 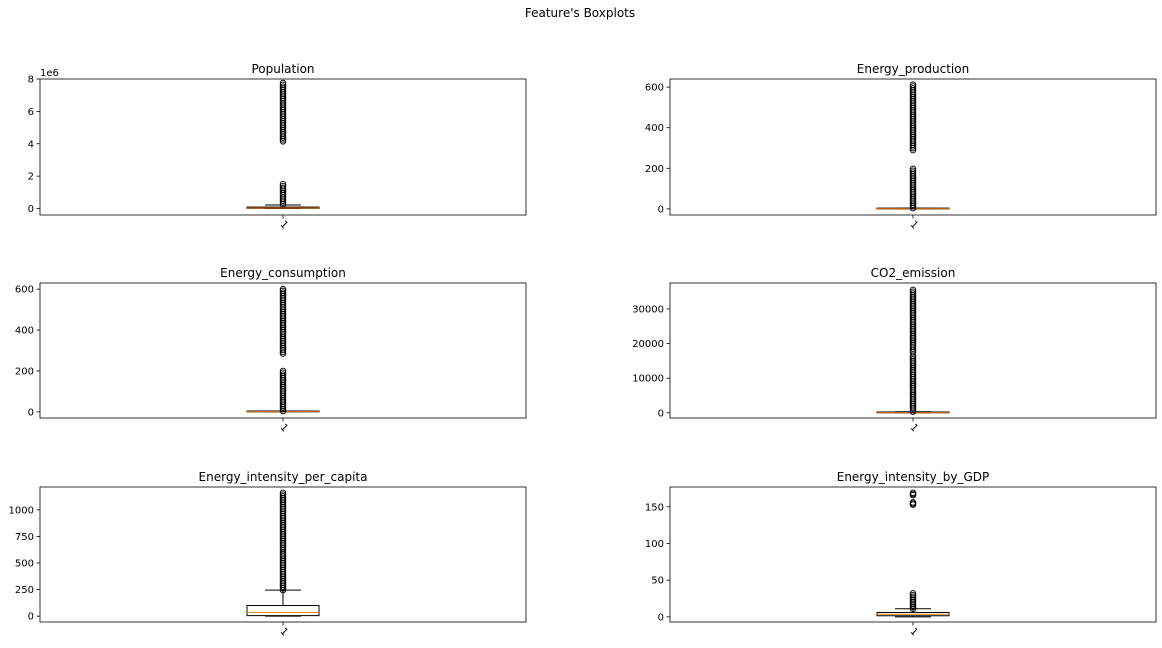 I want to click on subplot-title: Energy_consumption, so click(x=283, y=273).